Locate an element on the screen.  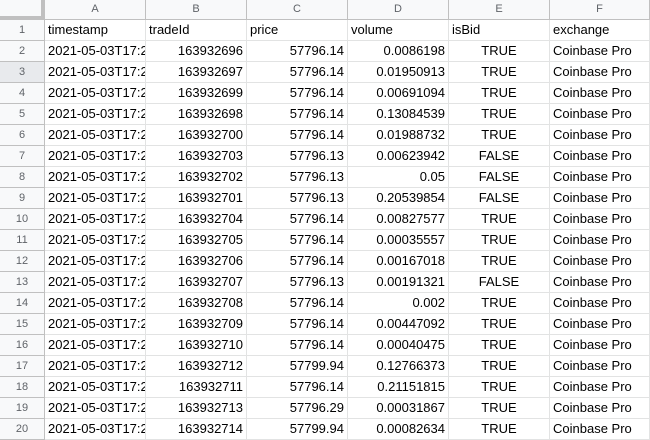
cell-tradeid: 163932712 is located at coordinates (196, 366).